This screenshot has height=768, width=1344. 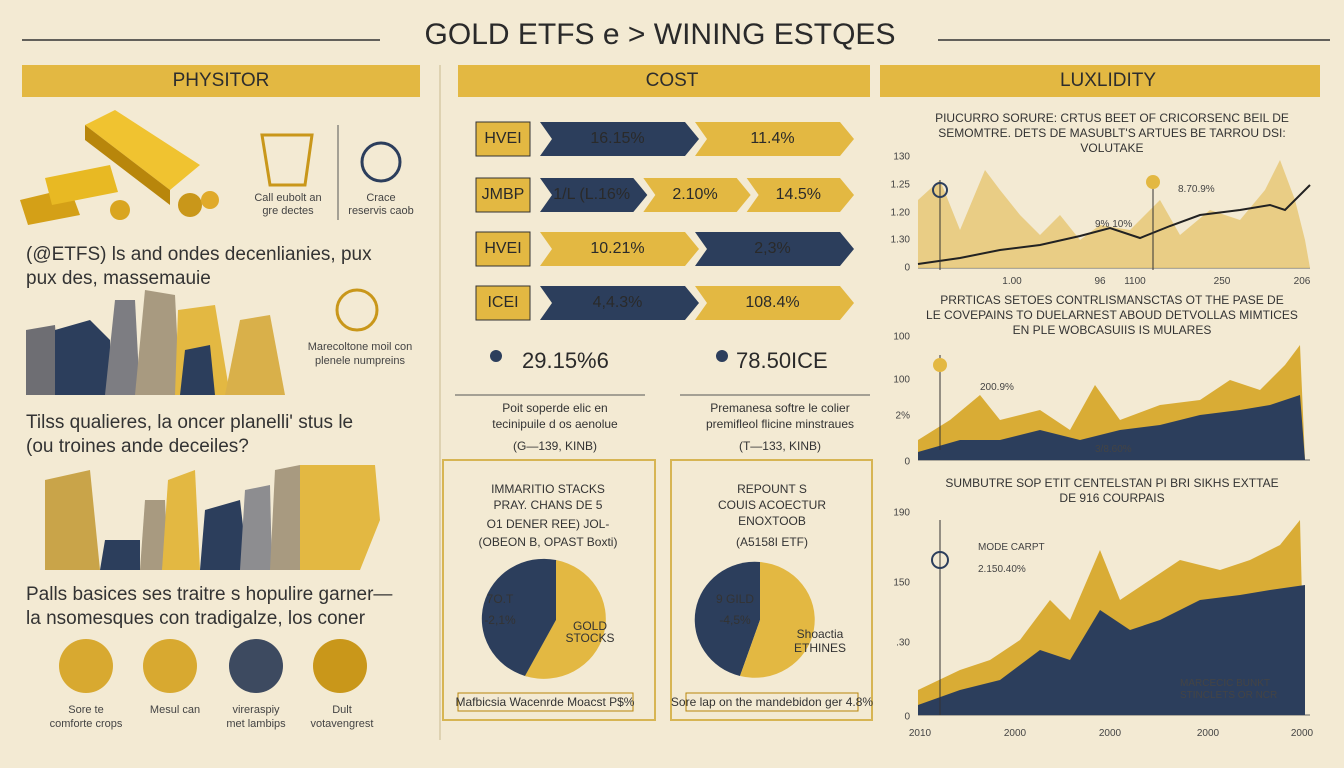 What do you see at coordinates (672, 80) in the screenshot?
I see `header: COST` at bounding box center [672, 80].